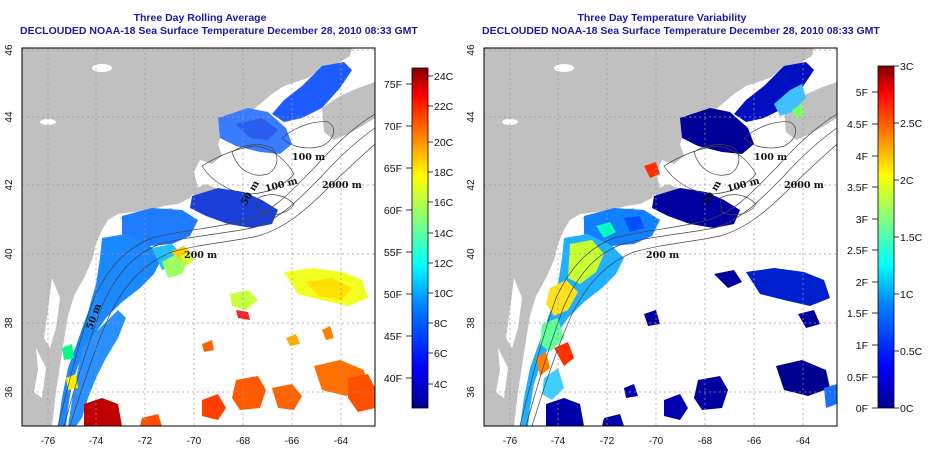  What do you see at coordinates (444, 107) in the screenshot?
I see `left-cb-c-label: 22C` at bounding box center [444, 107].